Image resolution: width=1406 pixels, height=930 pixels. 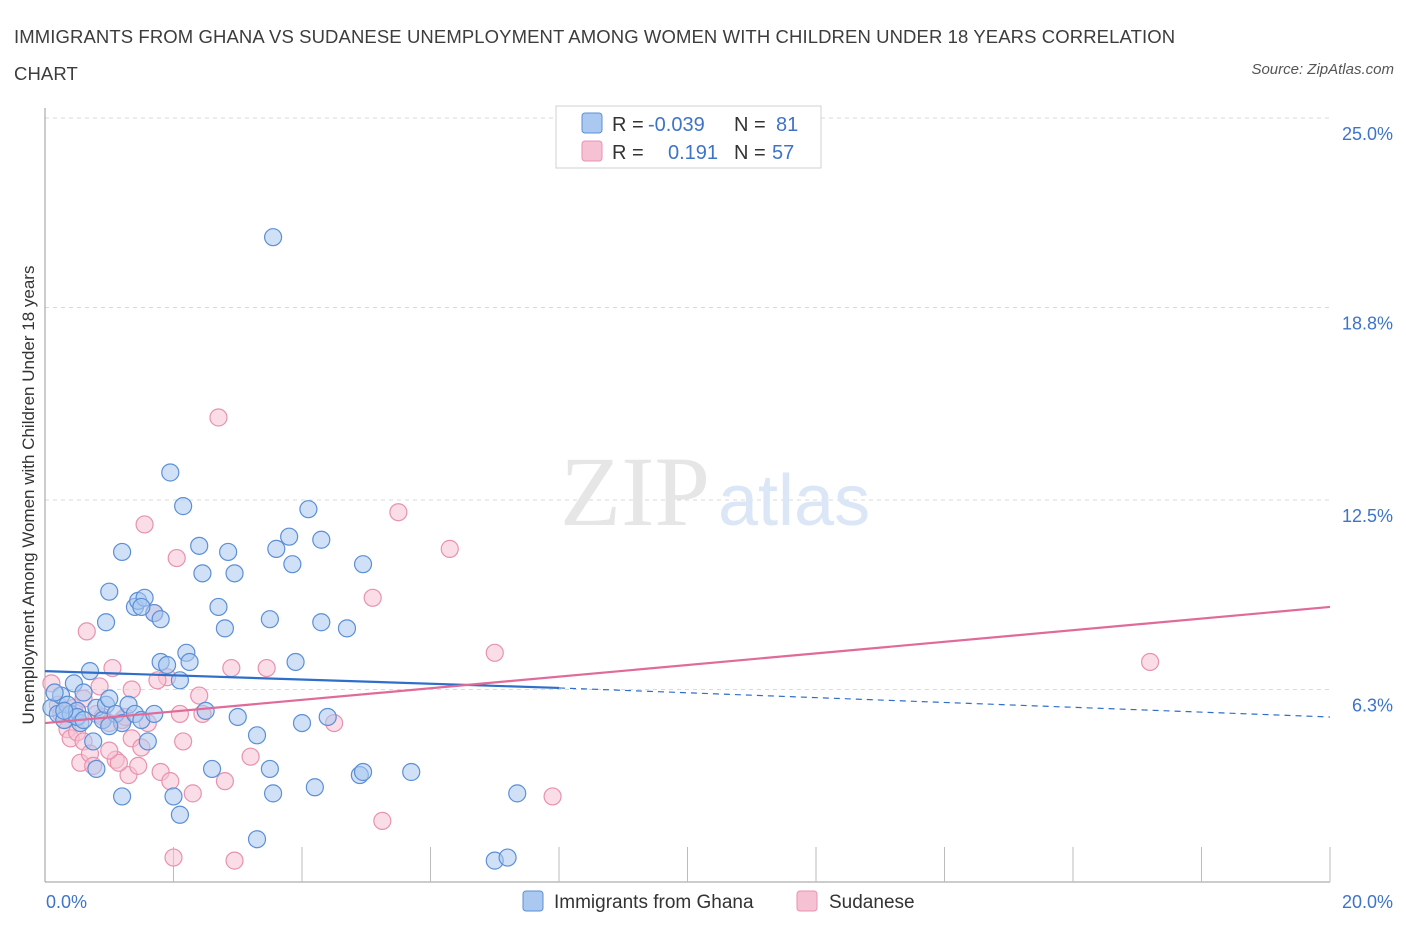 I want to click on x-tick-label: 0.0%, so click(x=66, y=902).